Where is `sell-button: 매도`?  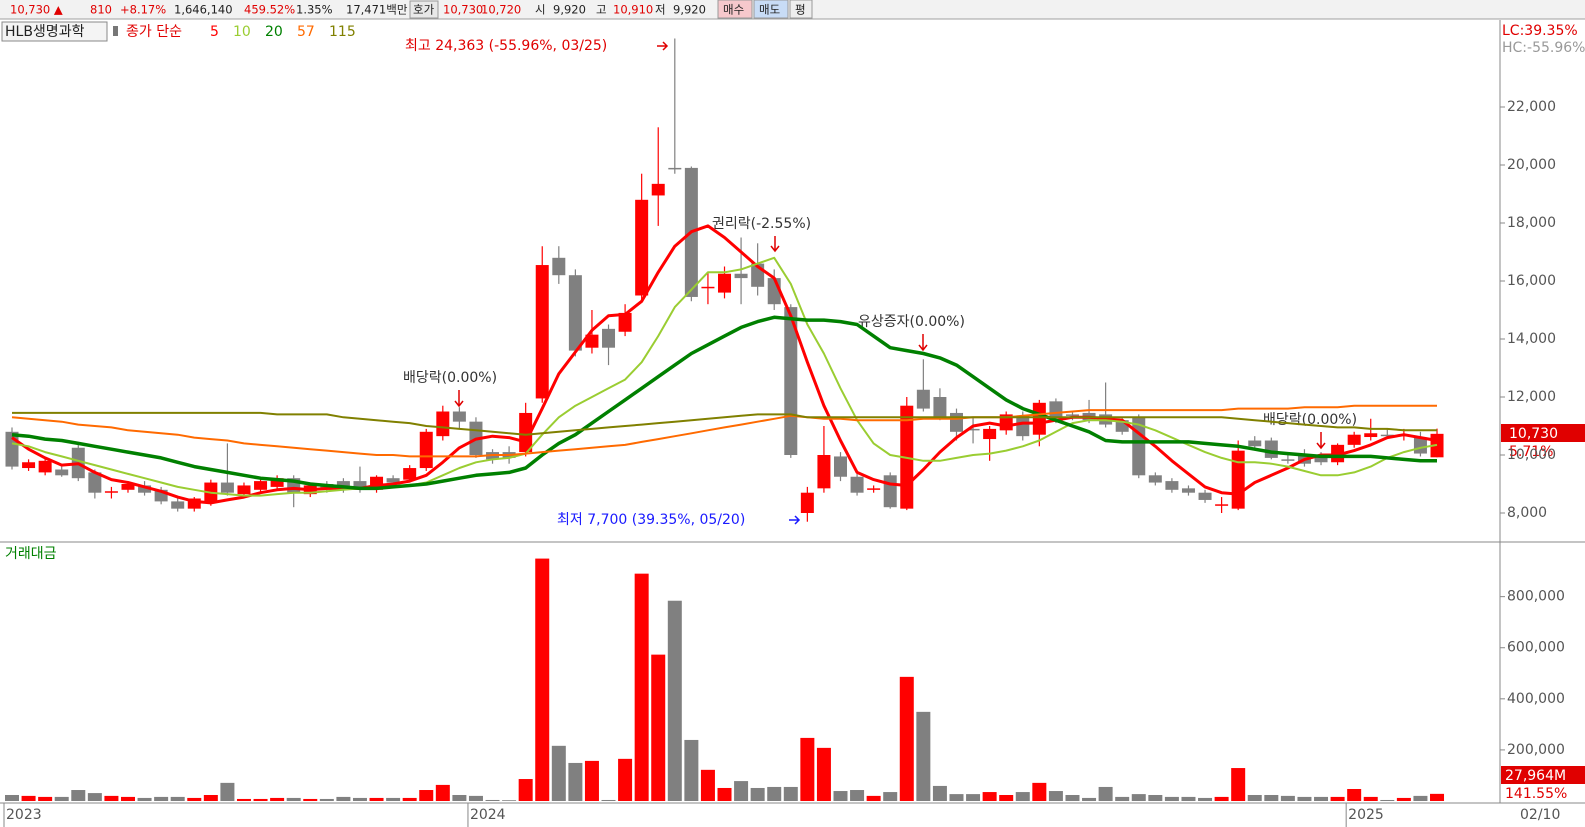
sell-button: 매도 is located at coordinates (769, 10).